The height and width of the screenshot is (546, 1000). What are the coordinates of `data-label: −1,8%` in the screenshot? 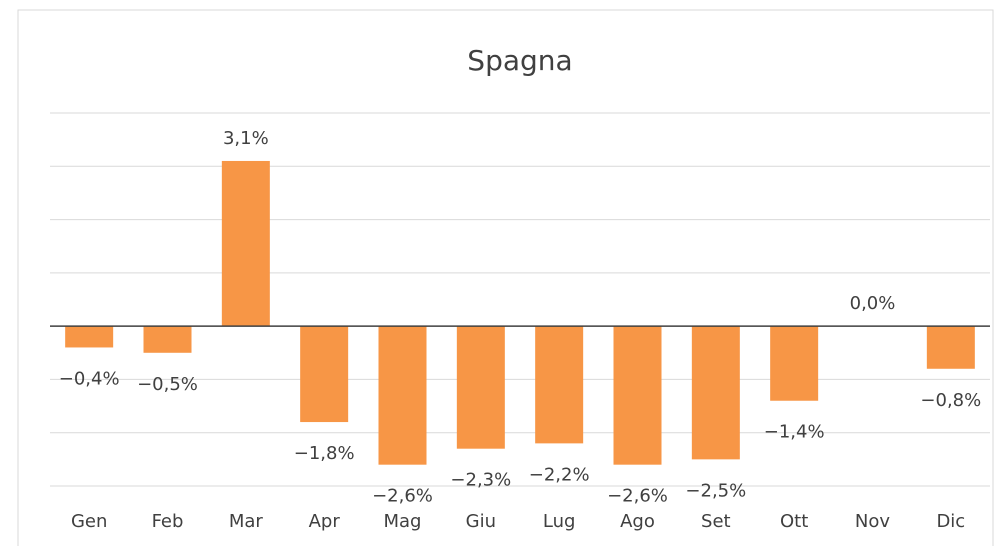 It's located at (324, 453).